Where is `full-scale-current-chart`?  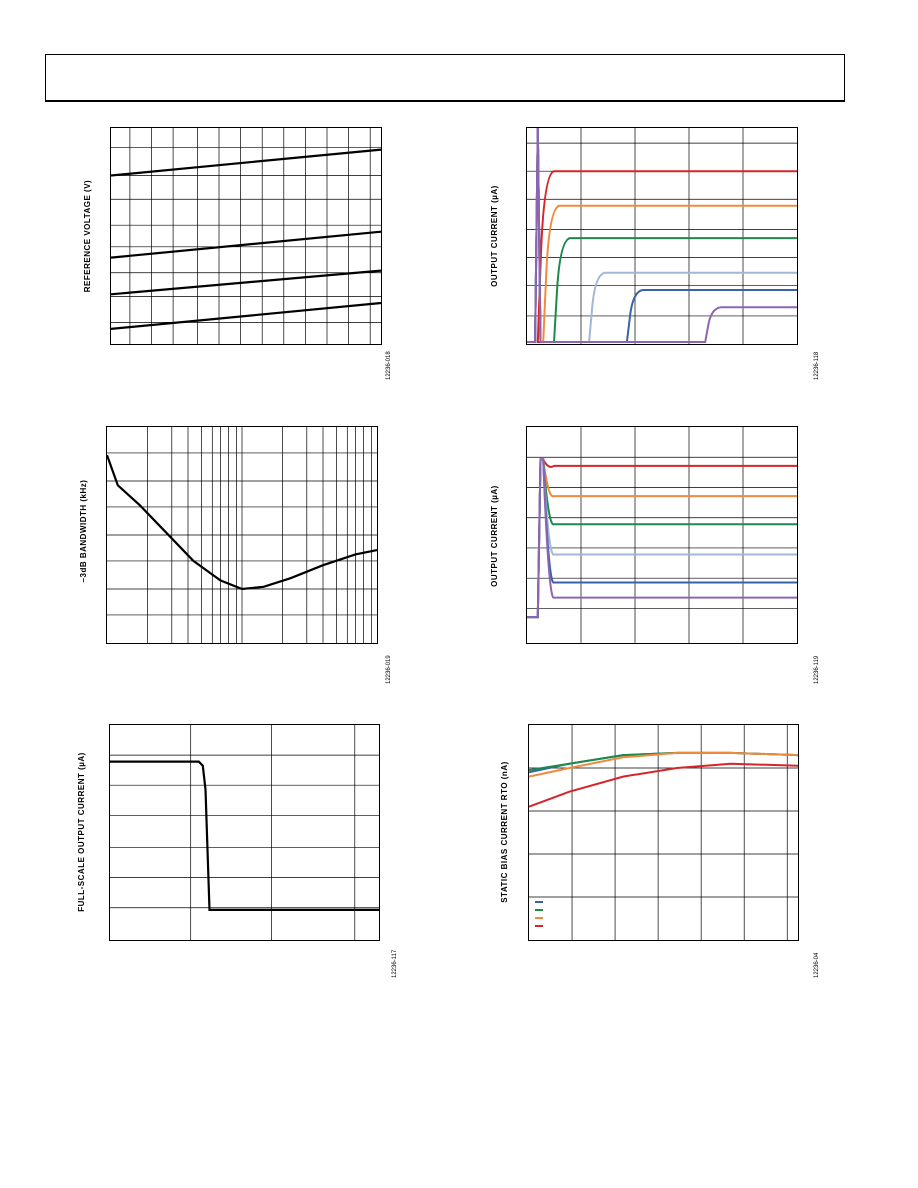
full-scale-current-chart is located at coordinates (244, 832).